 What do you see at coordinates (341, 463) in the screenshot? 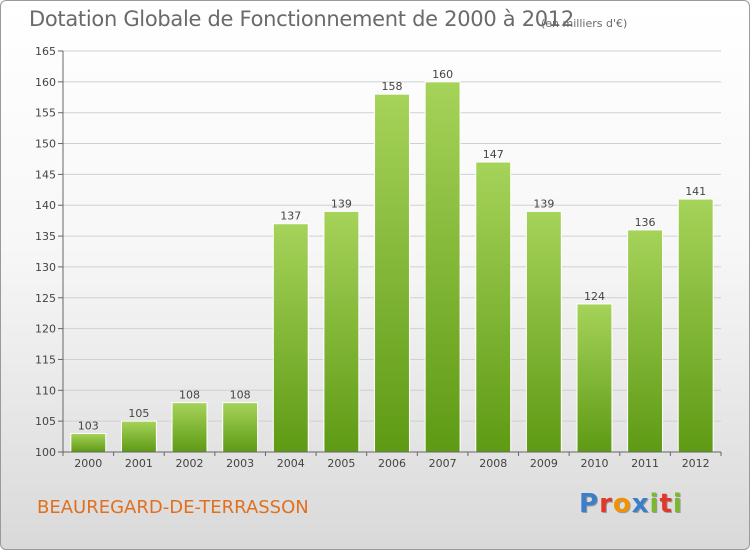
I see `x-tick-label: 2005` at bounding box center [341, 463].